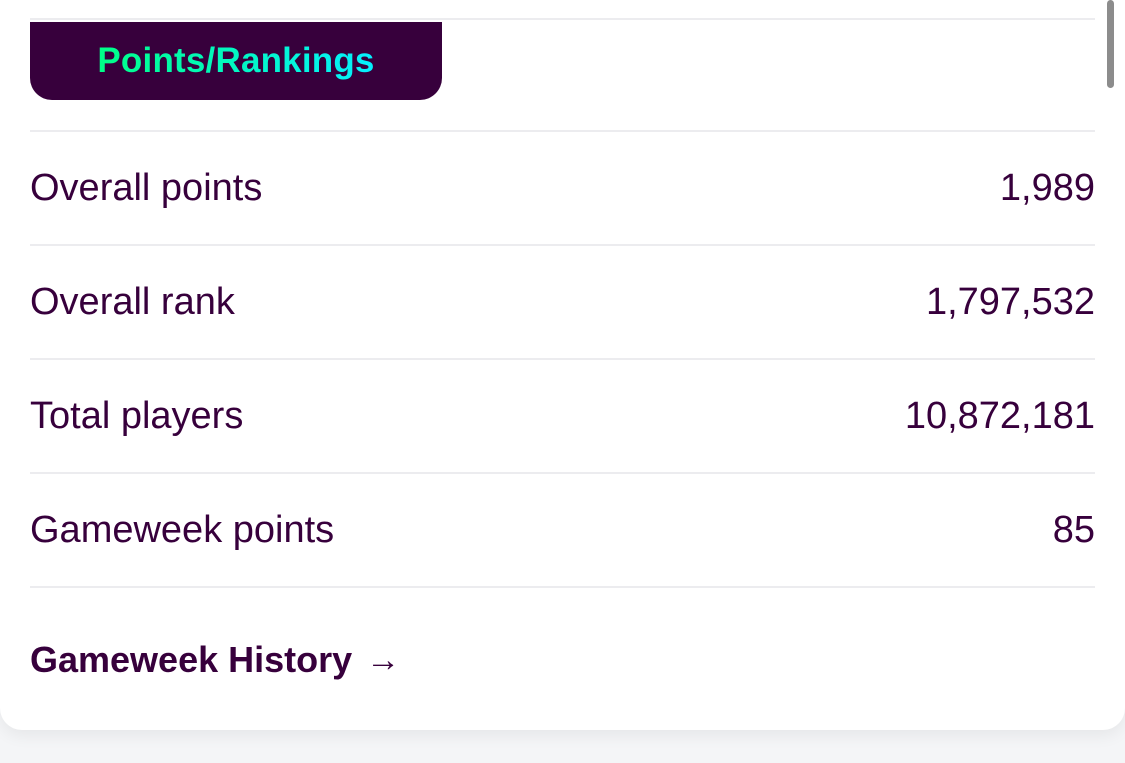 This screenshot has width=1125, height=763. Describe the element at coordinates (562, 19) in the screenshot. I see `top-divider` at that location.